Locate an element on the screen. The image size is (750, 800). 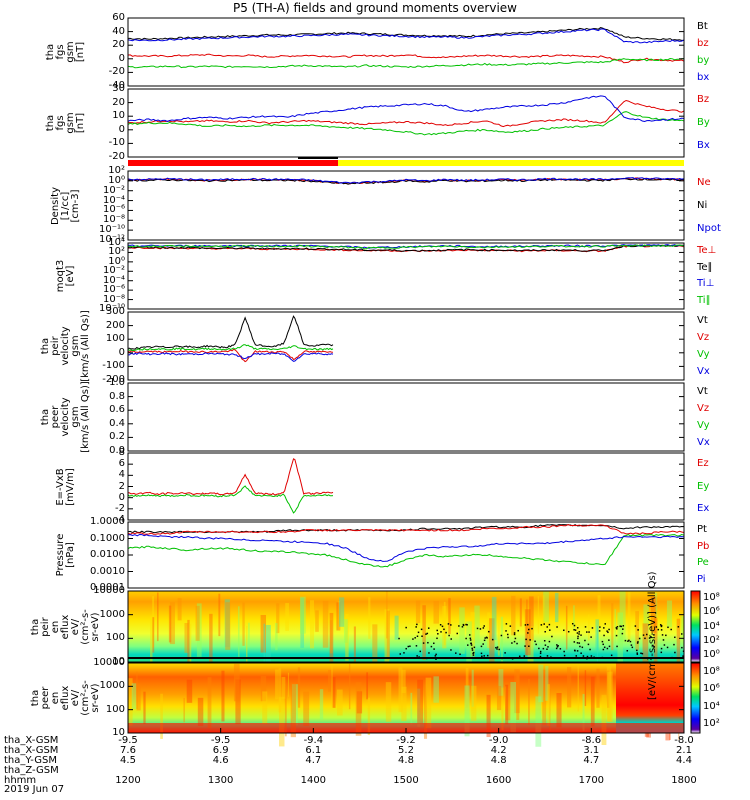
series-line-Bz is located at coordinates (406, 113).